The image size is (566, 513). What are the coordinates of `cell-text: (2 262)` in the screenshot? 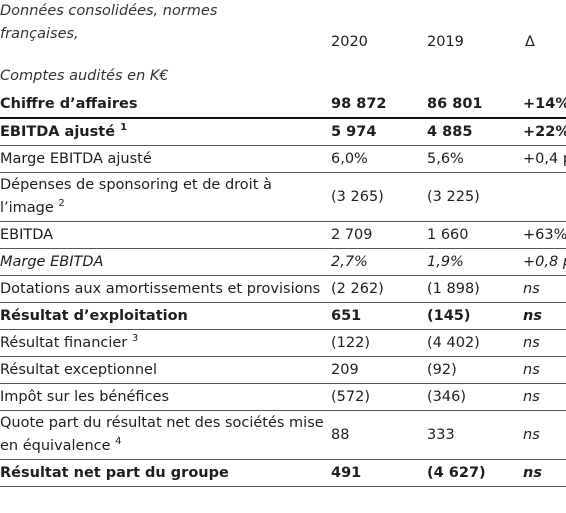 It's located at (357, 288).